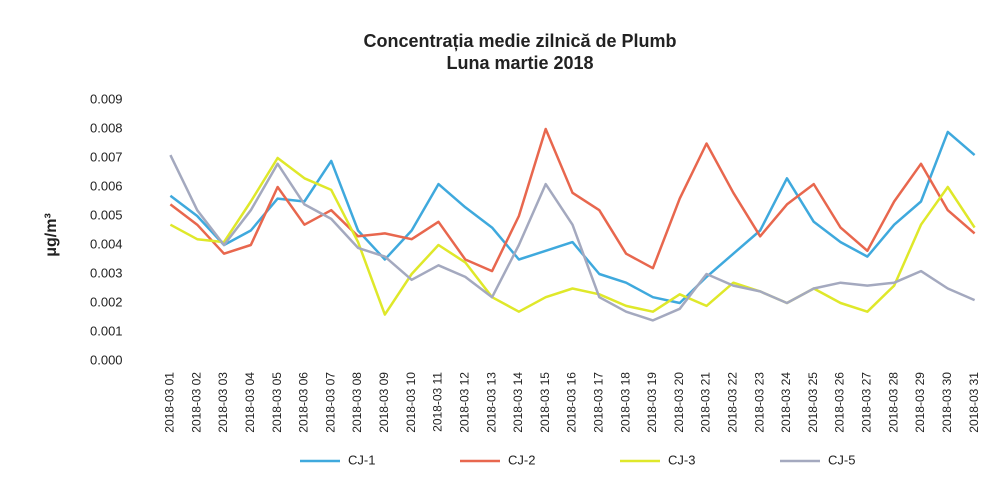  I want to click on x-tick-label: 2018-03 09, so click(384, 402).